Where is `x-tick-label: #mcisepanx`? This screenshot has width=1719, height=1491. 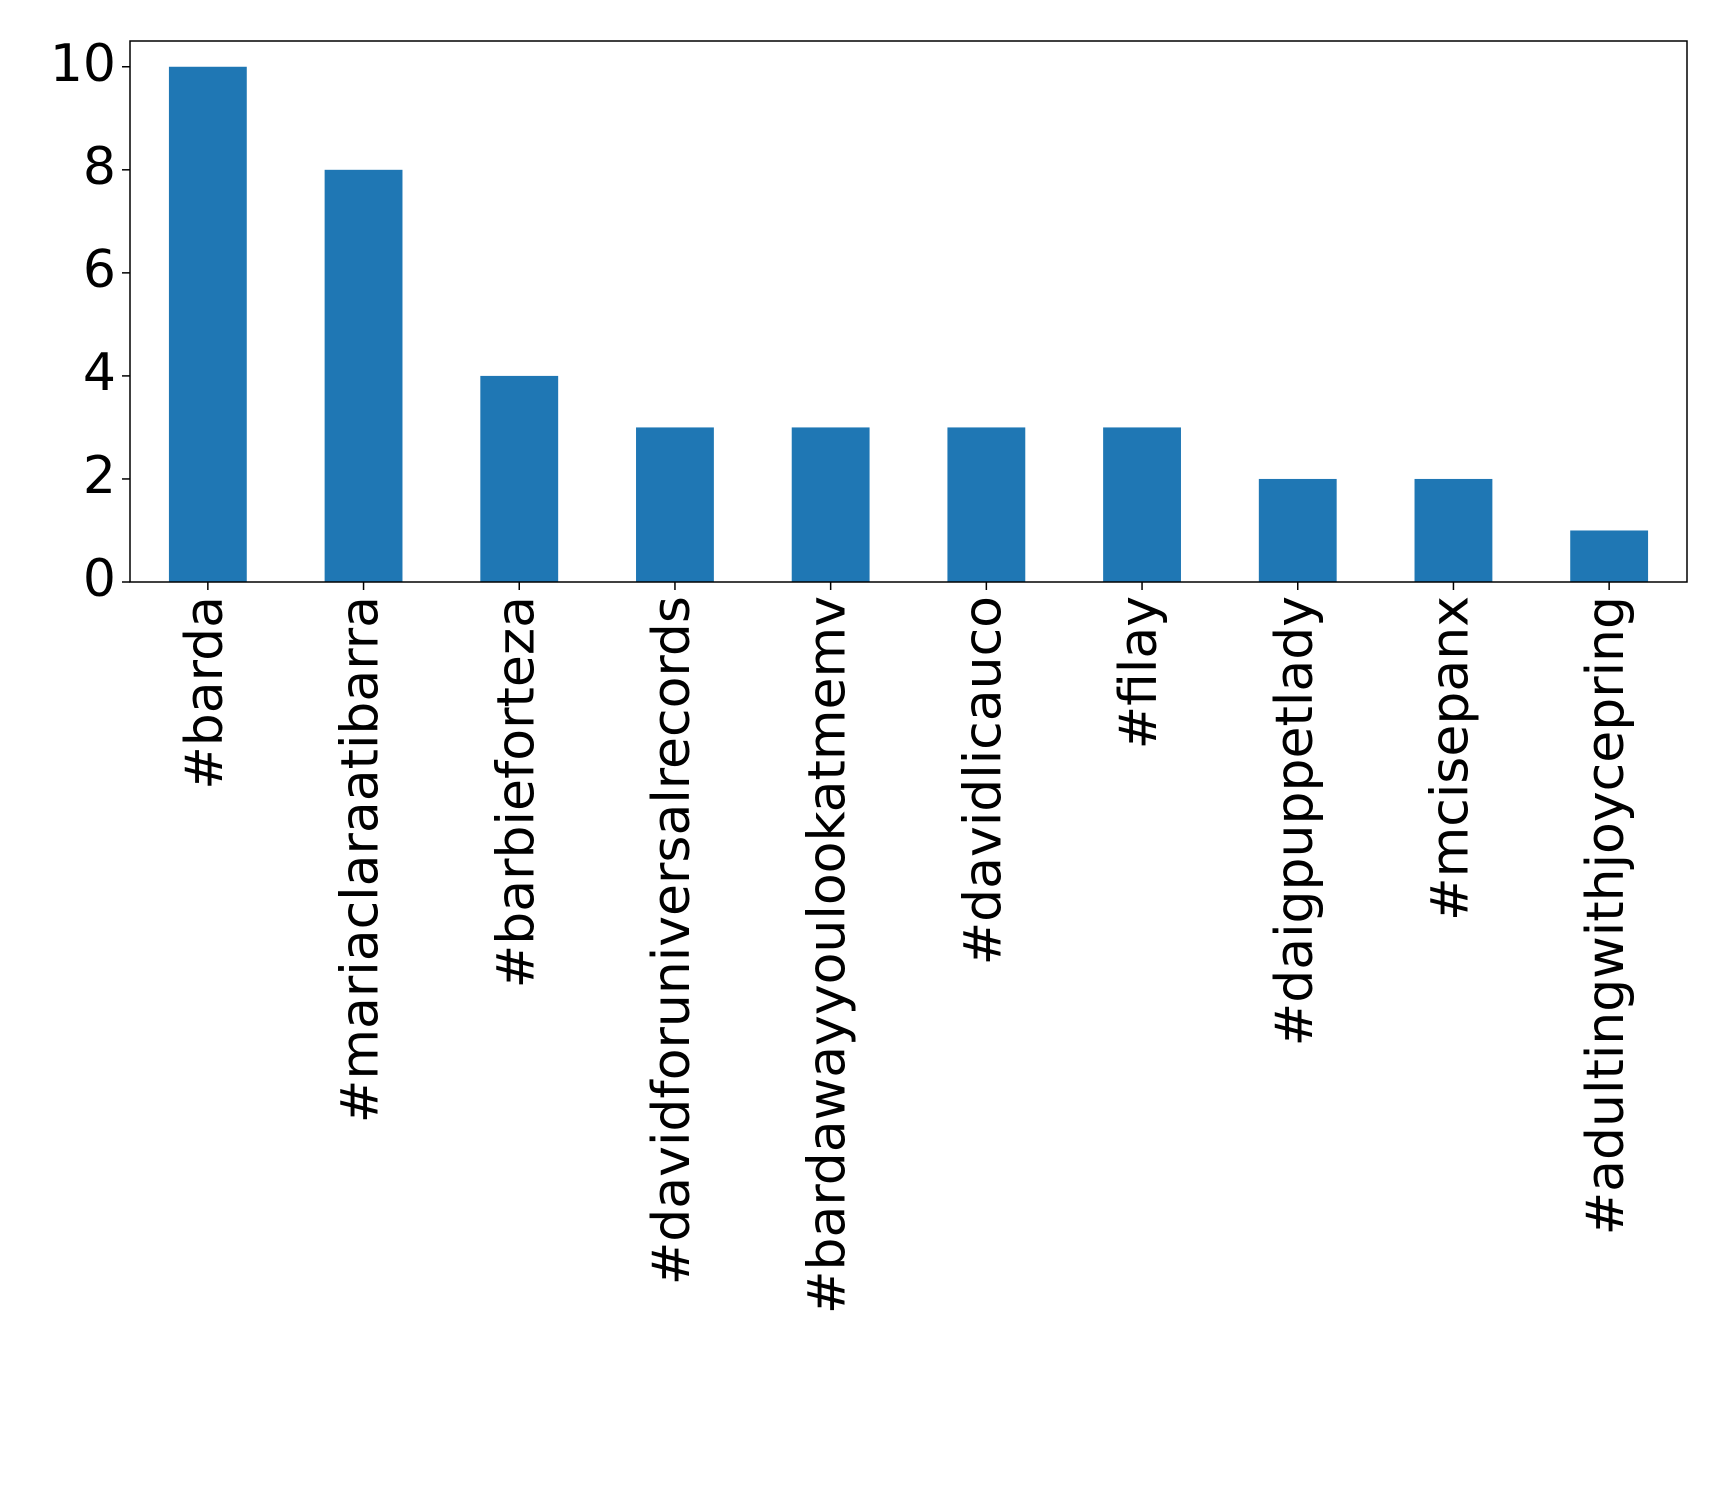 x-tick-label: #mcisepanx is located at coordinates (1450, 758).